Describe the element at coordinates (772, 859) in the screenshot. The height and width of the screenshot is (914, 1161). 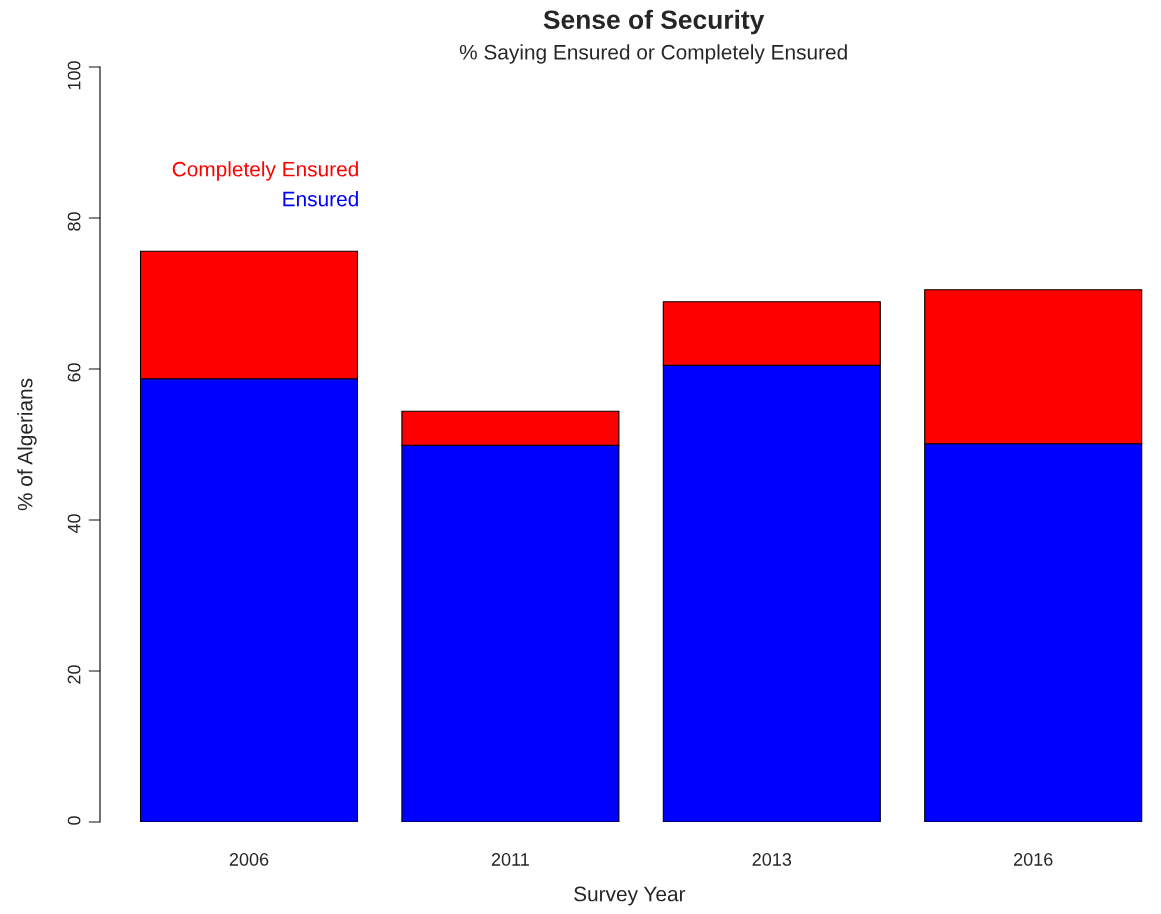
I see `x-tick-label: 2013` at that location.